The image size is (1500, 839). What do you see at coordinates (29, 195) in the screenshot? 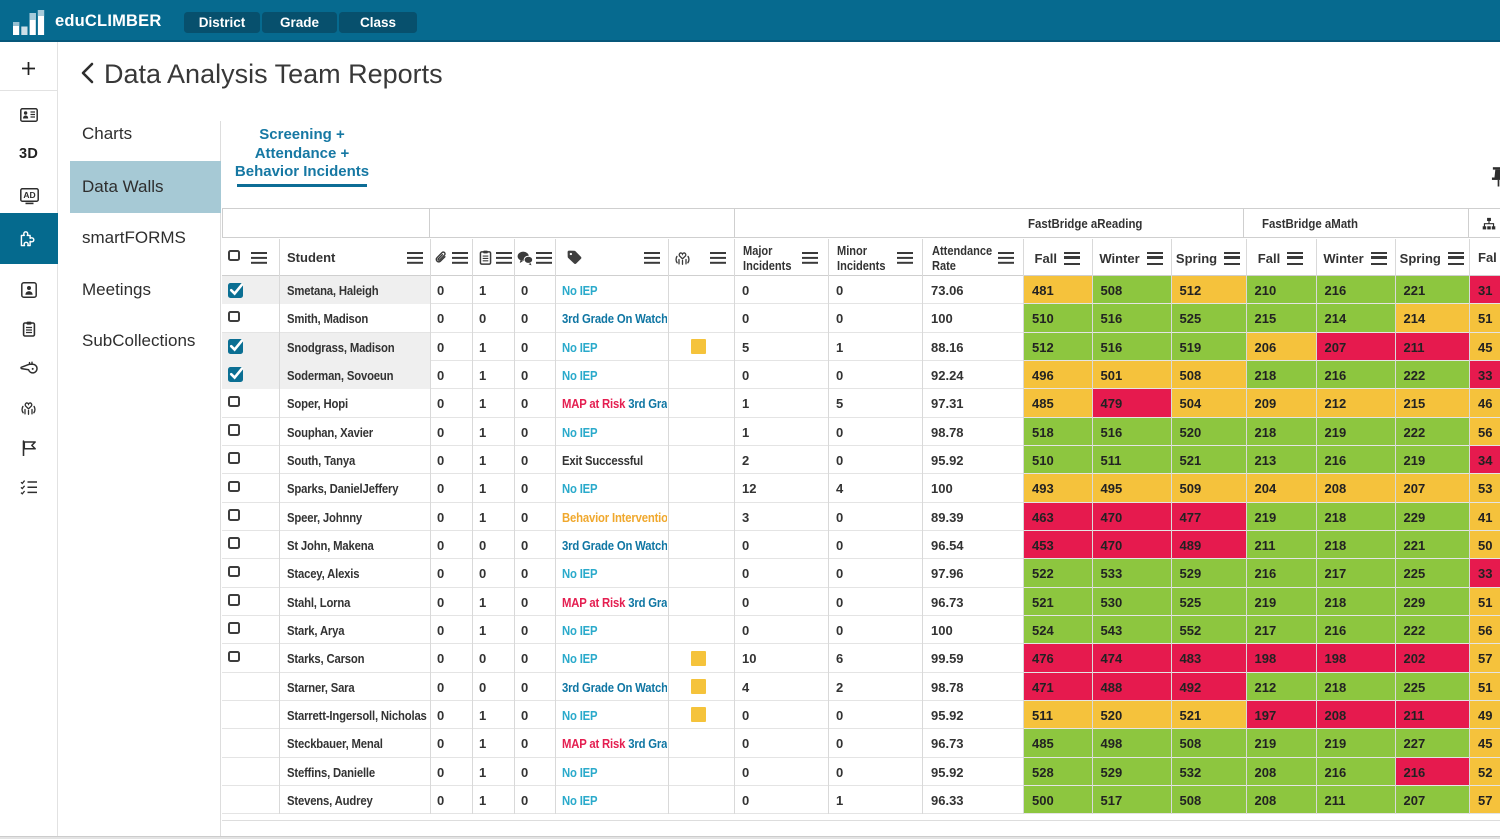
I see `svg-text: AD` at bounding box center [29, 195].